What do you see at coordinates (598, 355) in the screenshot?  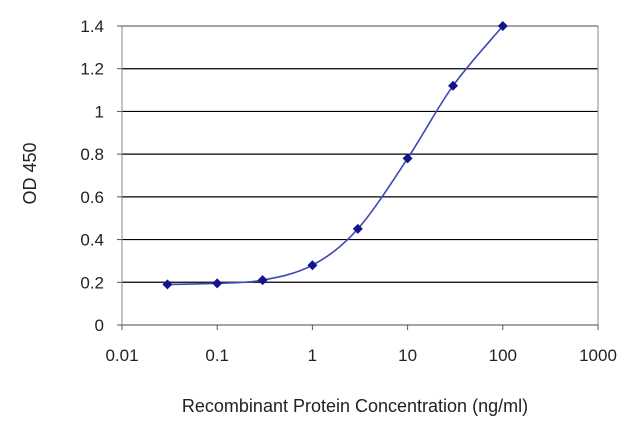 I see `x-tick-label: 1000` at bounding box center [598, 355].